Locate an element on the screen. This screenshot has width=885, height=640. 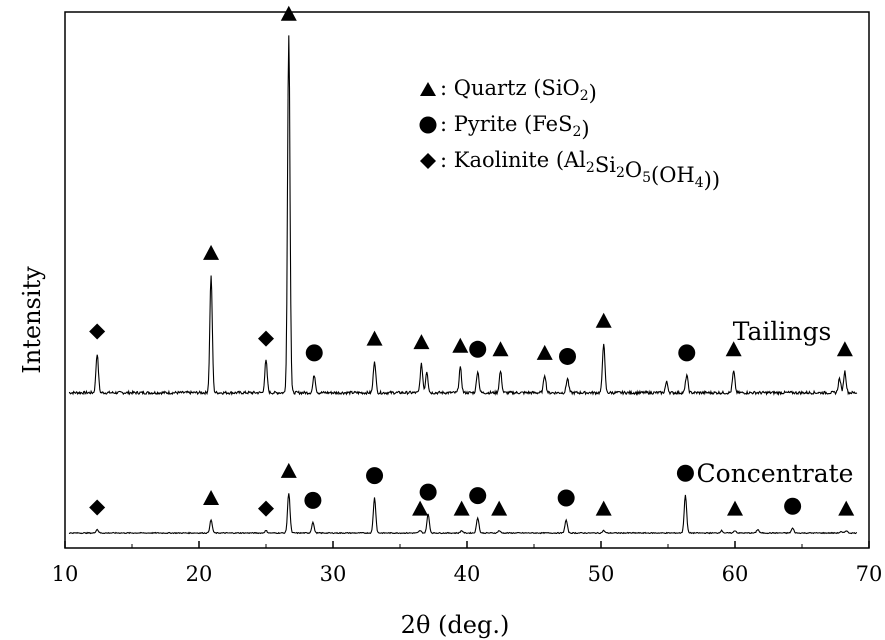
x-tick-label: 20 is located at coordinates (199, 574).